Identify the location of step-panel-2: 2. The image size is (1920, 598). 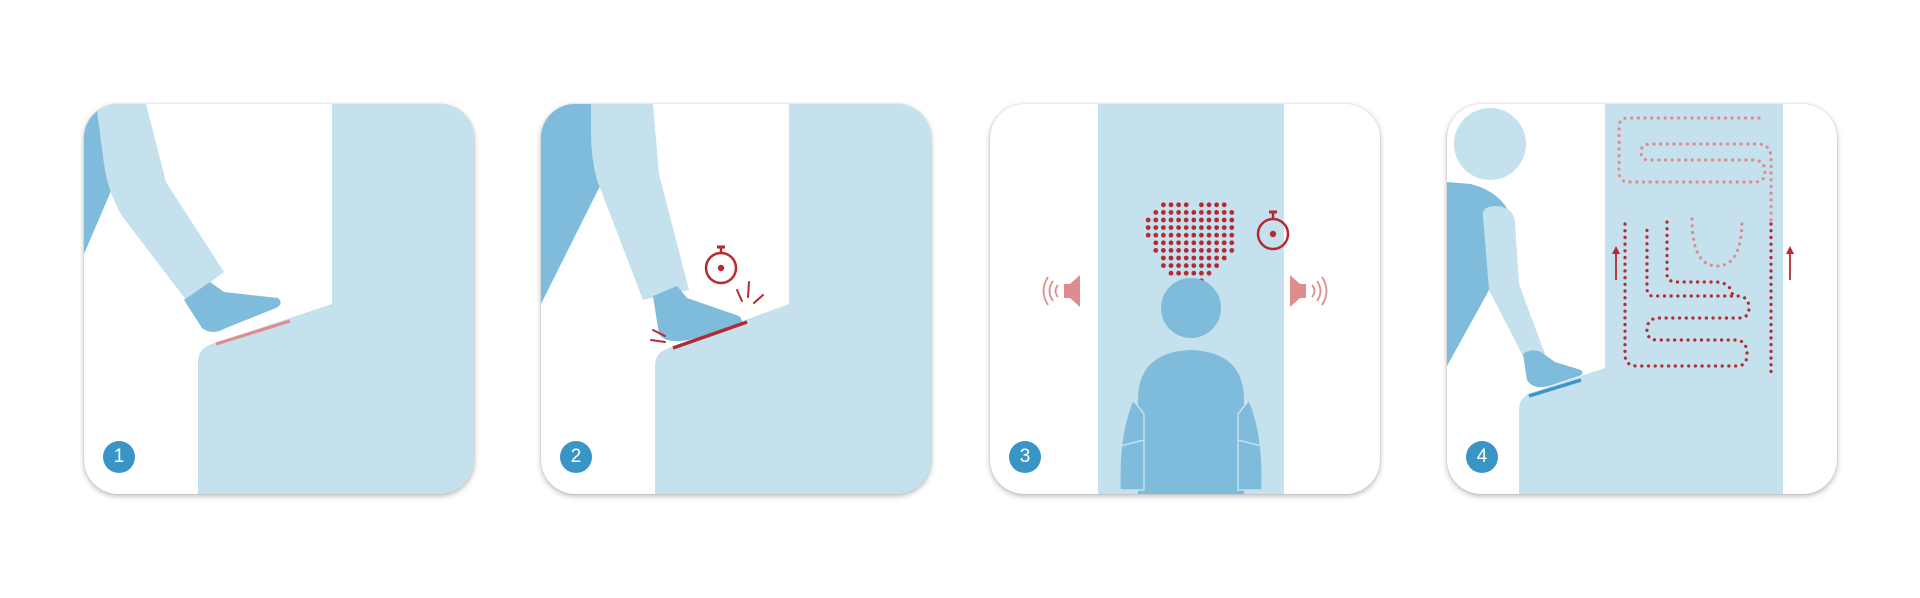
(736, 299).